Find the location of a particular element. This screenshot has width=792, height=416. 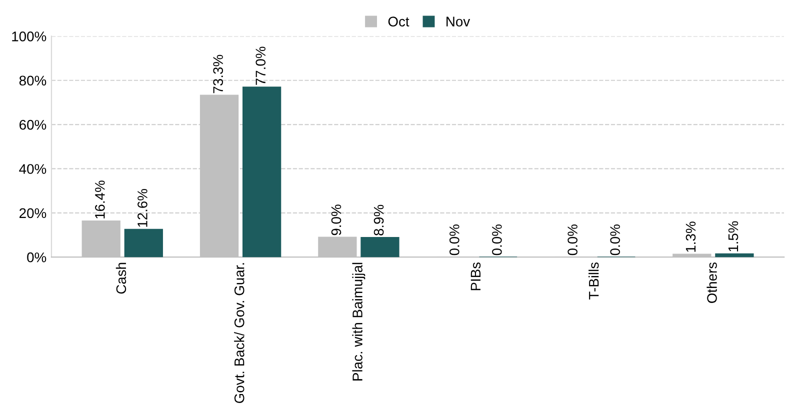

data-label: 1.3% is located at coordinates (691, 237).